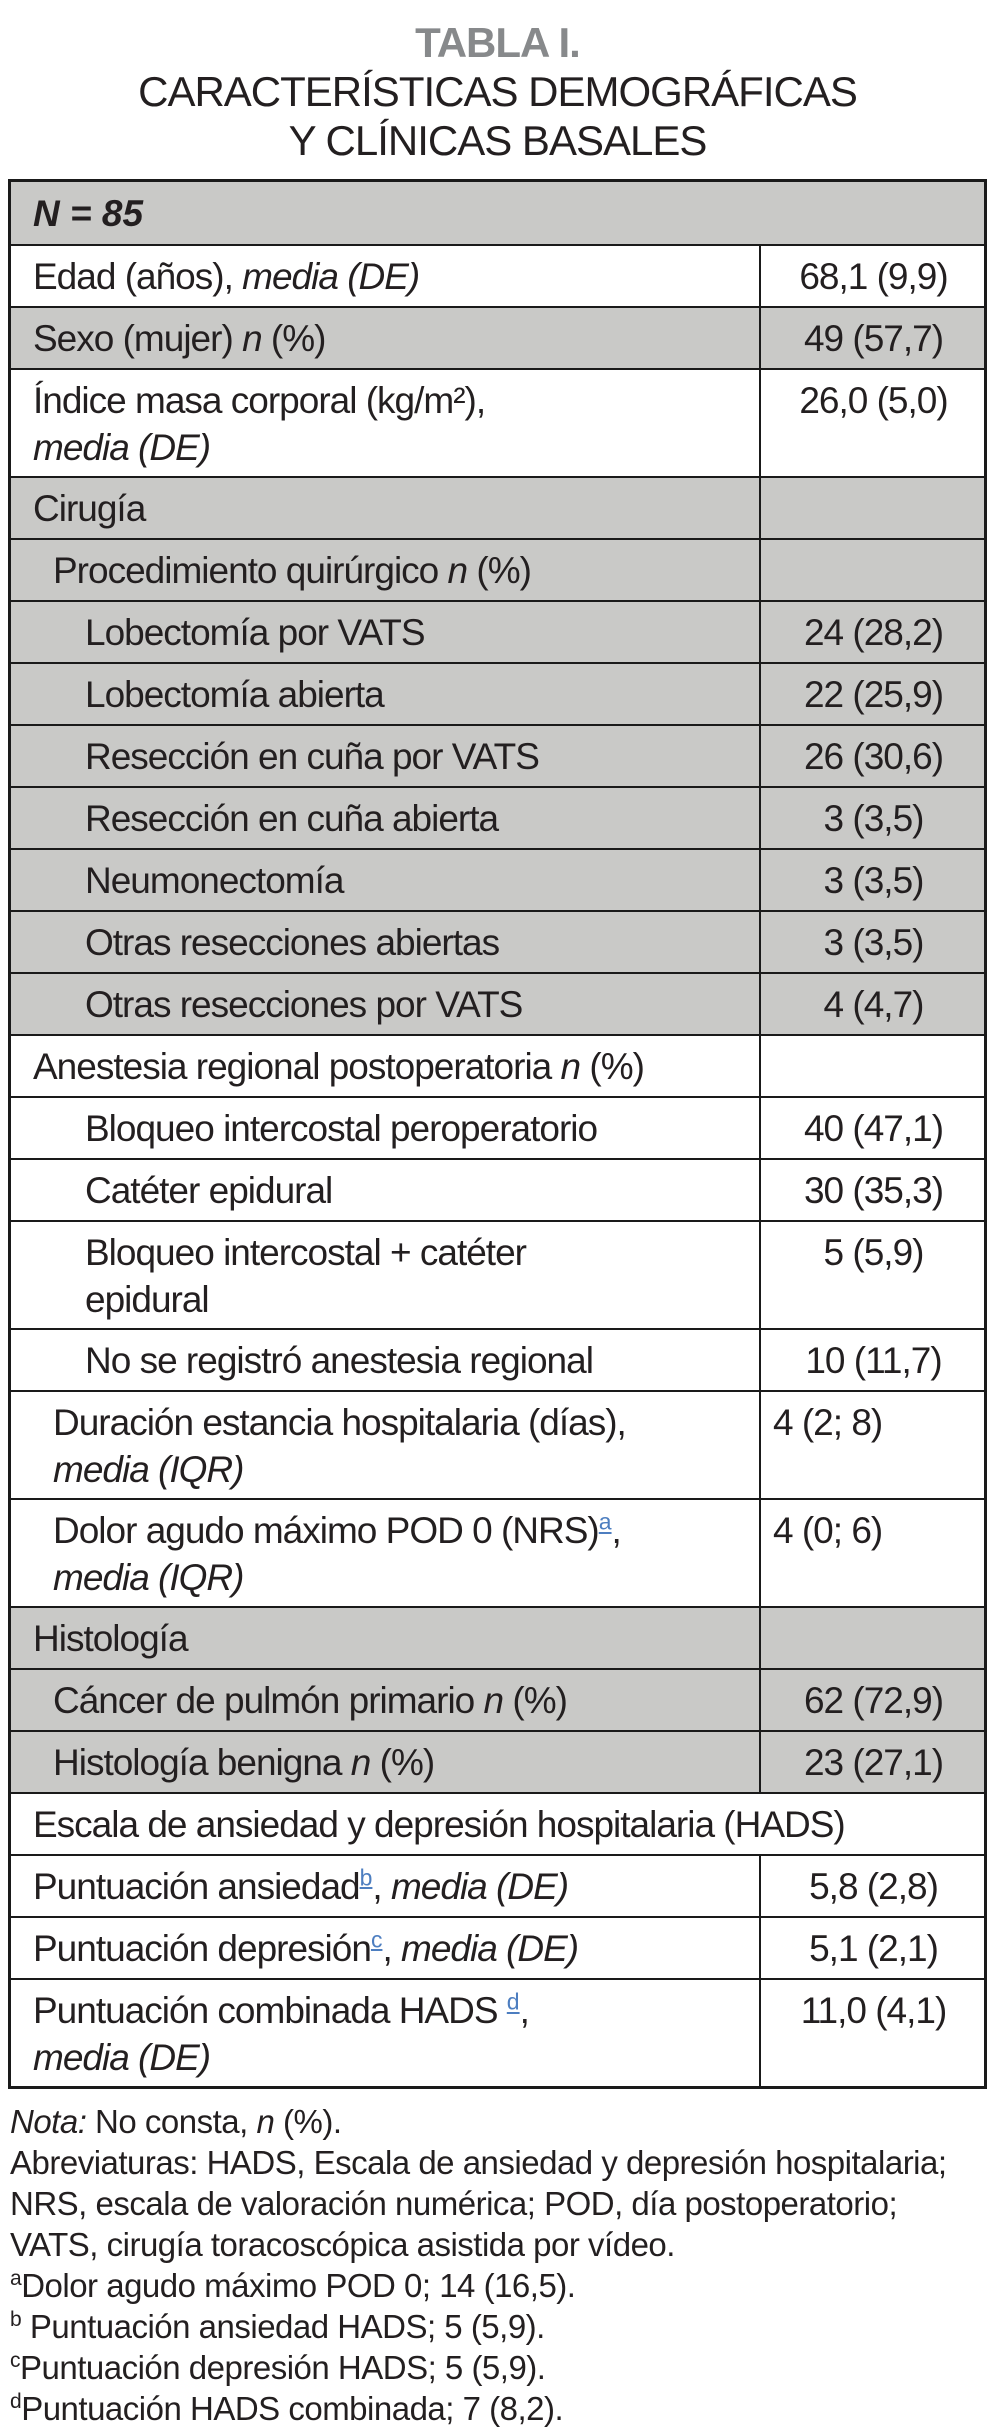  Describe the element at coordinates (180, 338) in the screenshot. I see `row-label-text: Sexo (mujer) n (%)` at that location.